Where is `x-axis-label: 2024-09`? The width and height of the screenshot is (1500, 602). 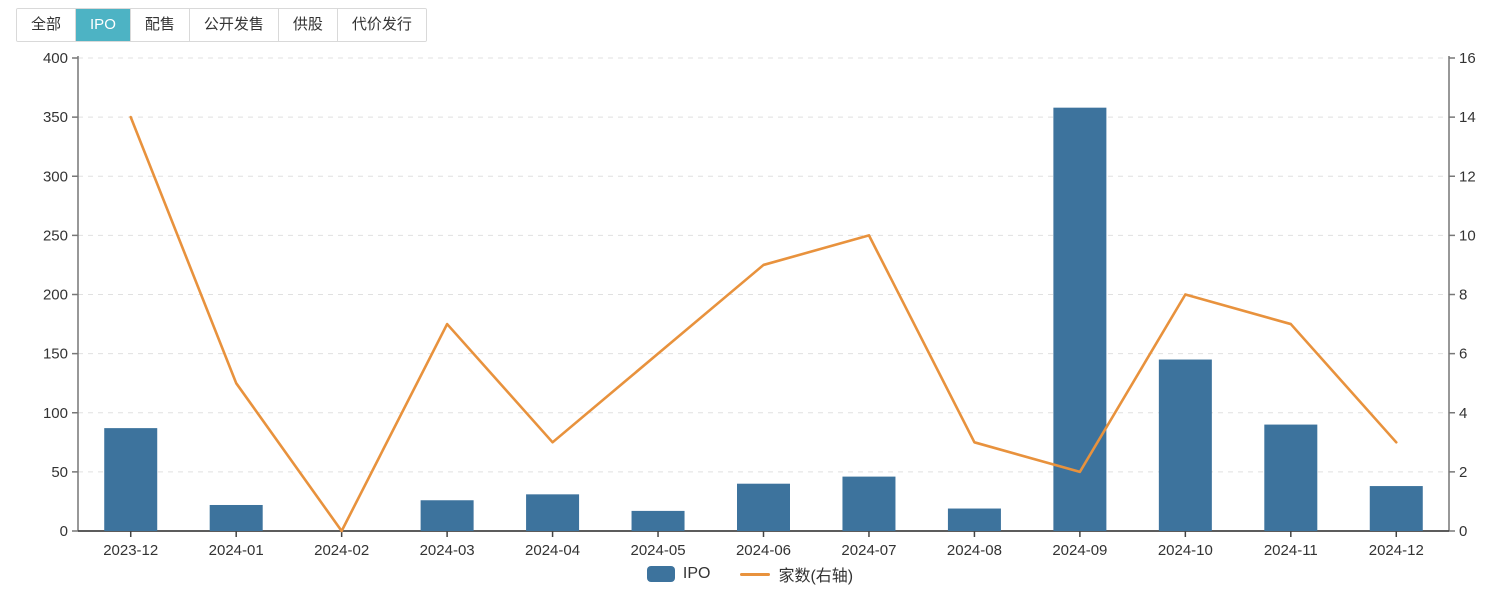
x-axis-label: 2024-09 is located at coordinates (1079, 550).